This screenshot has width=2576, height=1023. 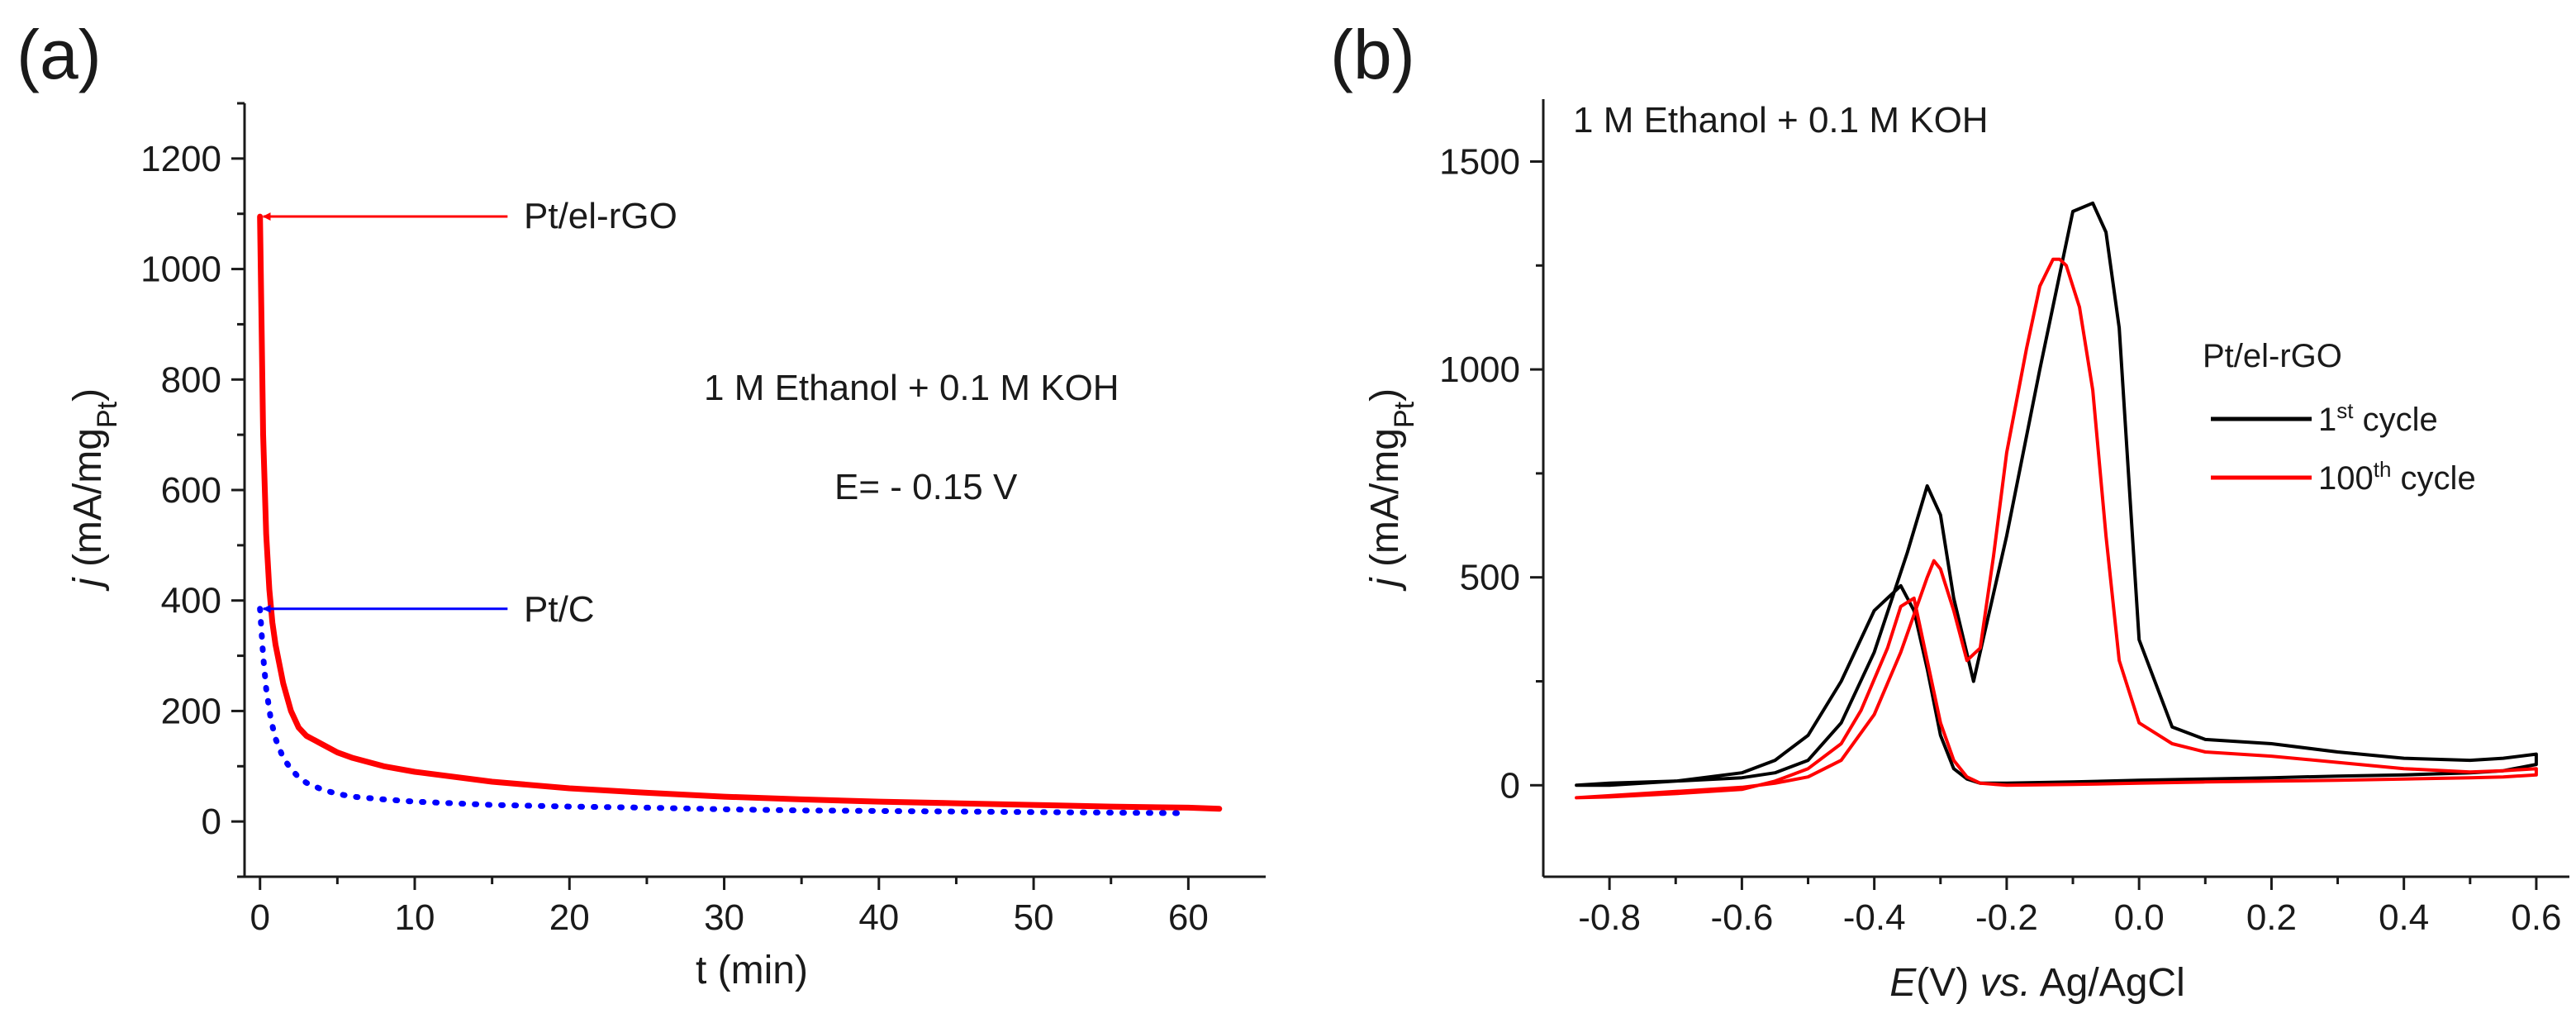 I want to click on panel-a-arrows, so click(x=385, y=412).